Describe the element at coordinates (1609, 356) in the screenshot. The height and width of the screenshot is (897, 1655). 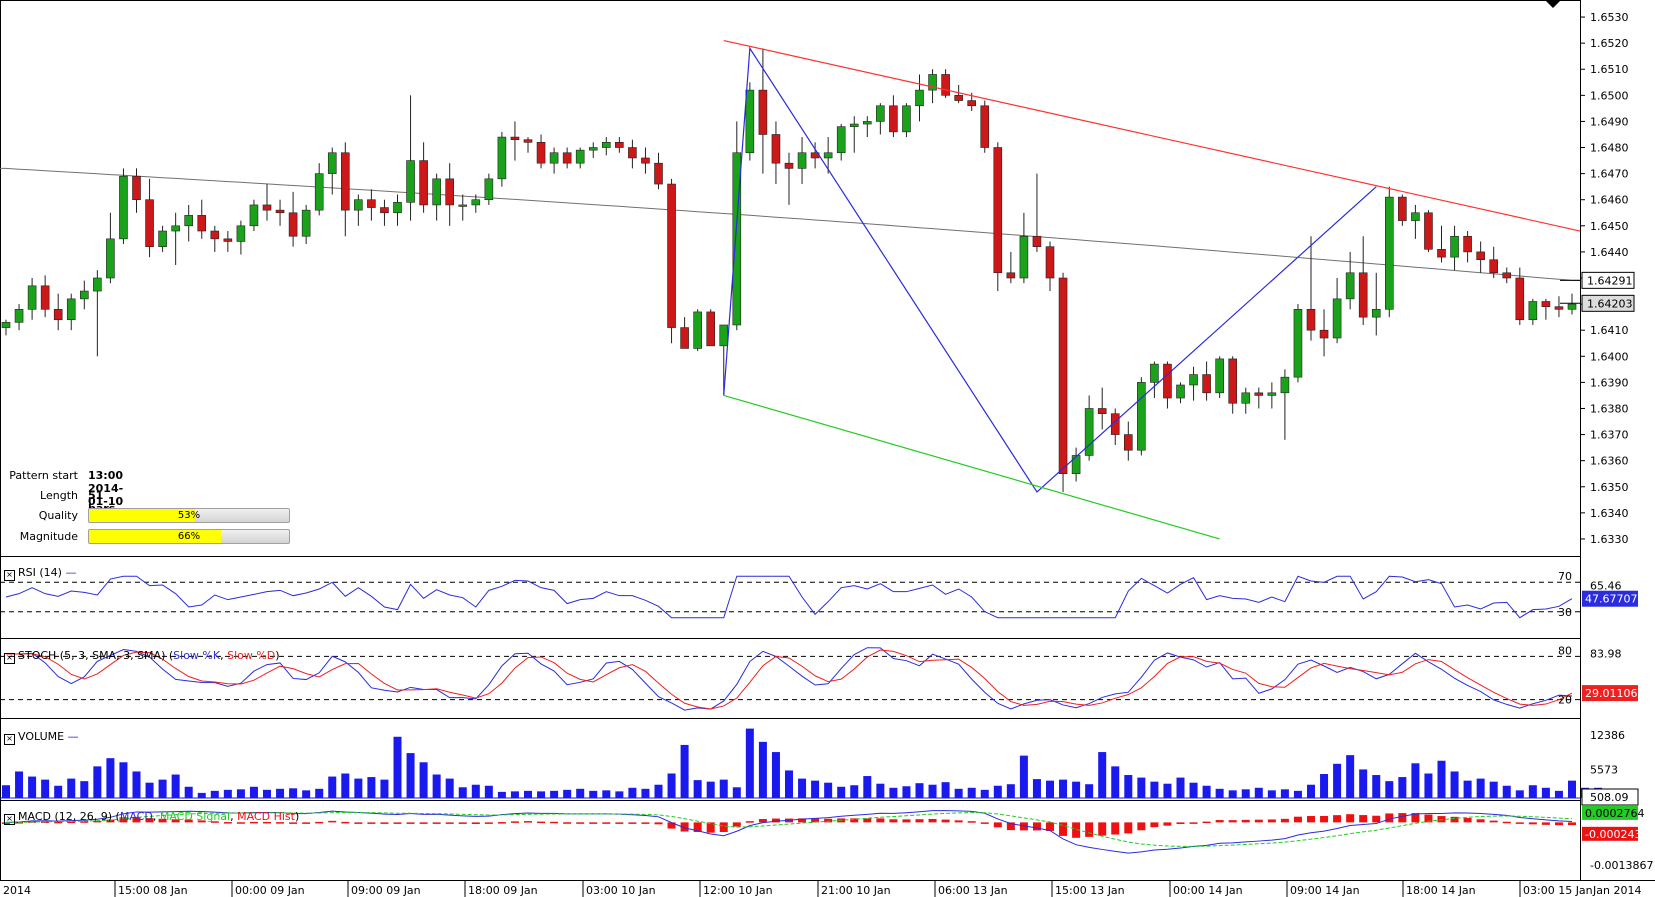
I see `y-tick-label: 1.6400` at that location.